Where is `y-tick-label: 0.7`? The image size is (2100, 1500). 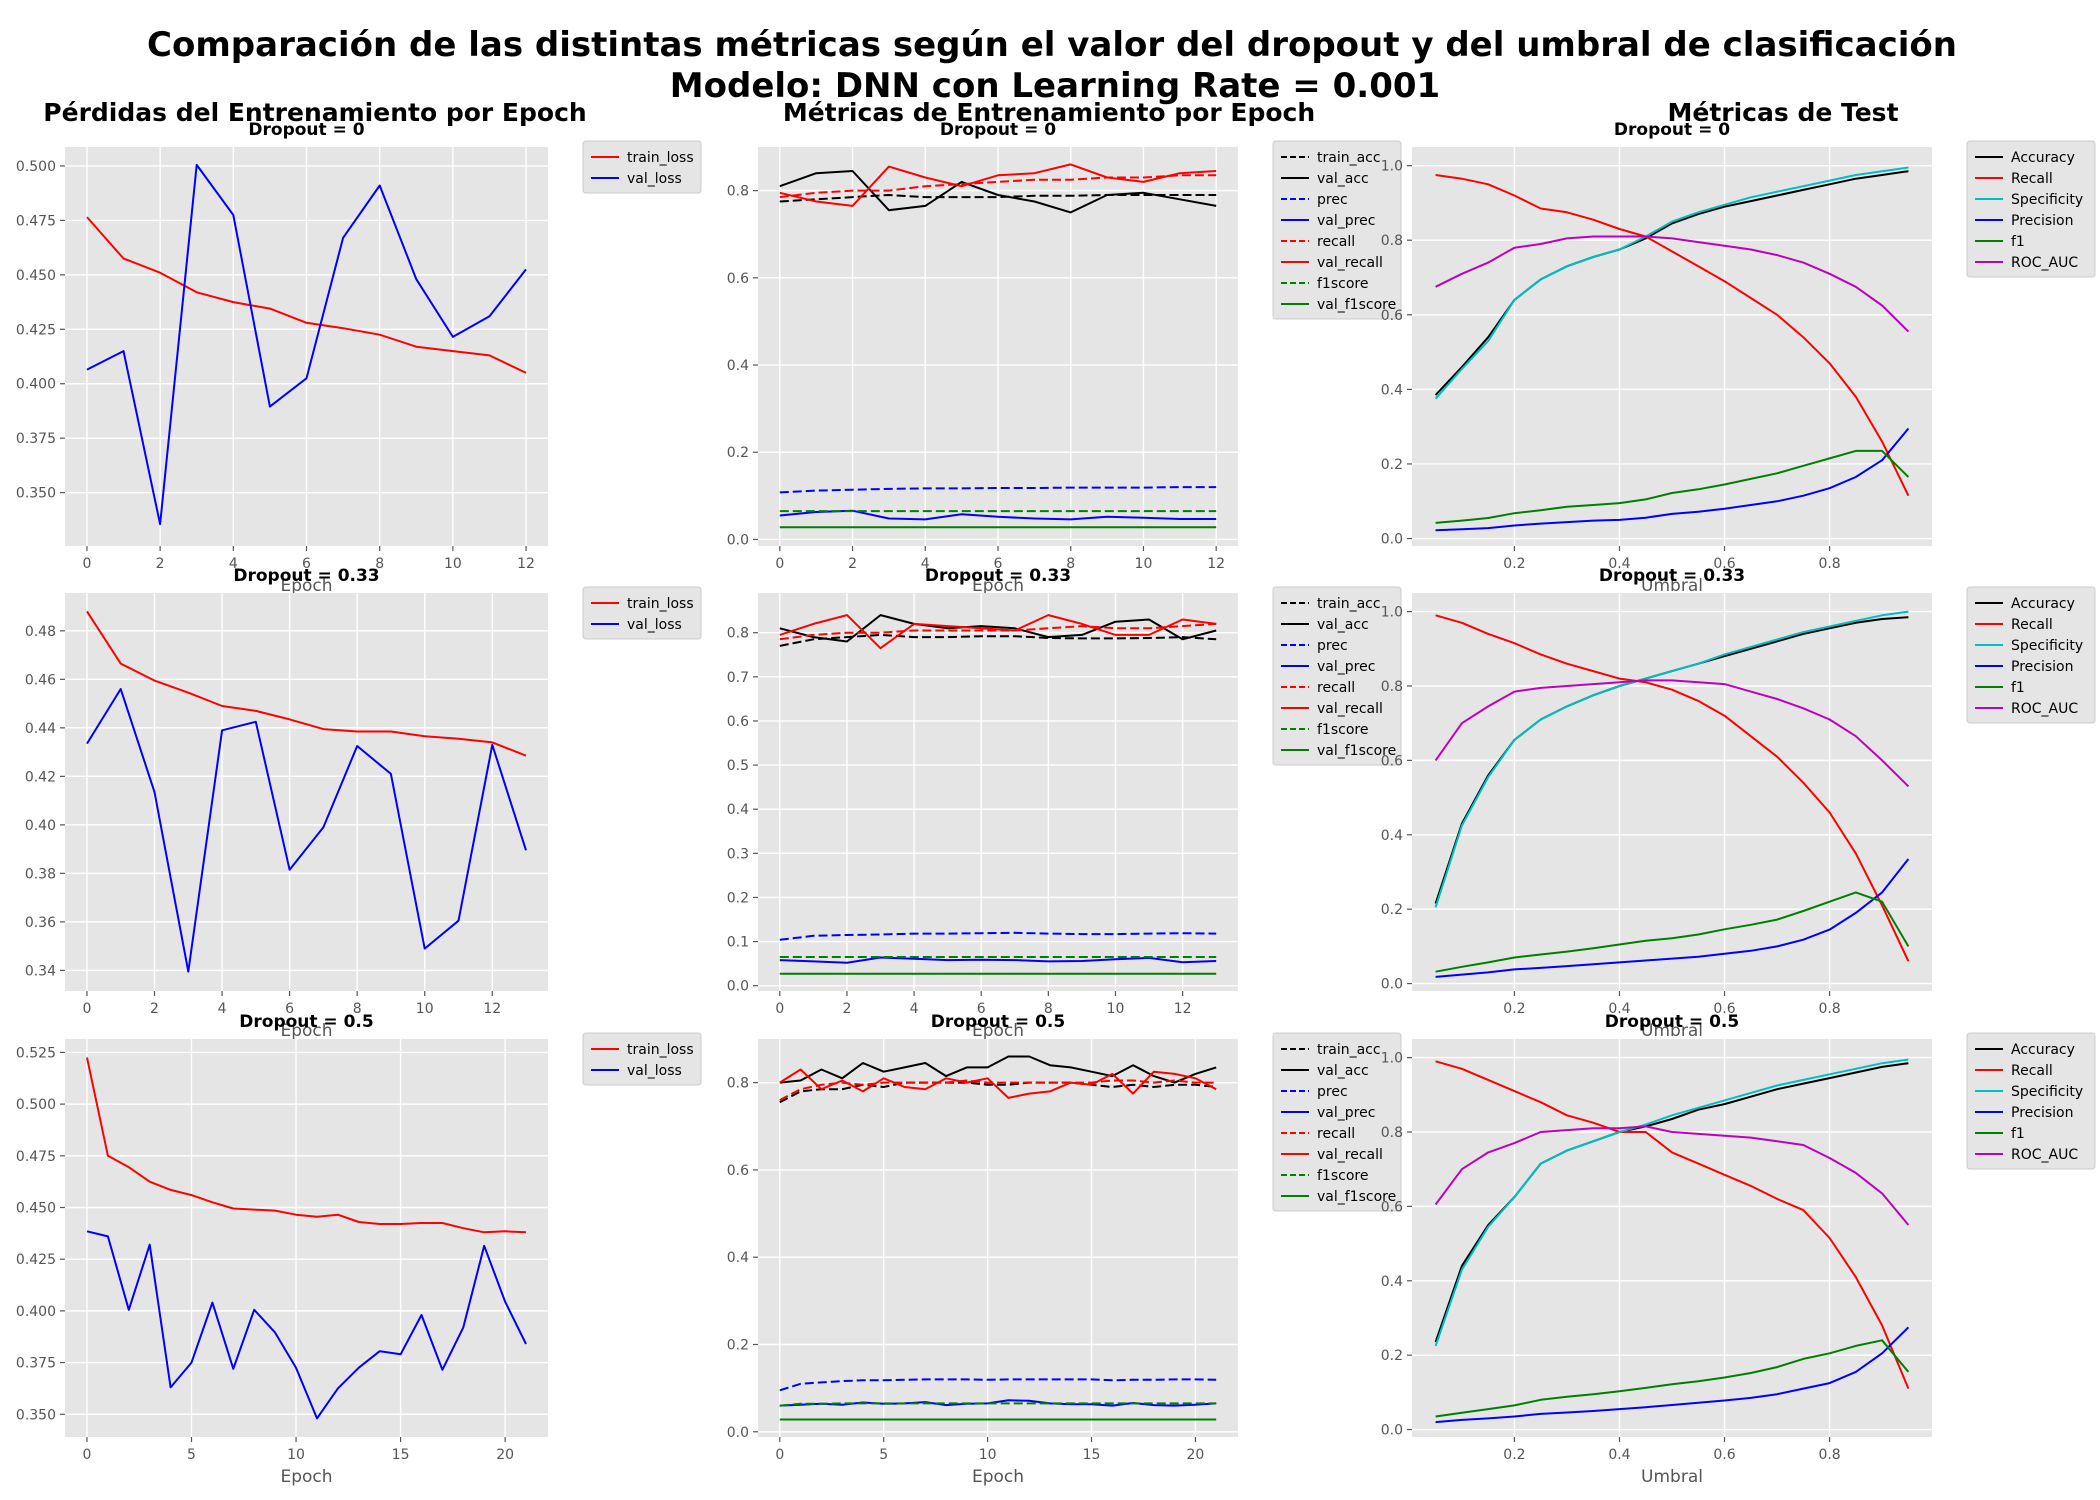
y-tick-label: 0.7 is located at coordinates (738, 678).